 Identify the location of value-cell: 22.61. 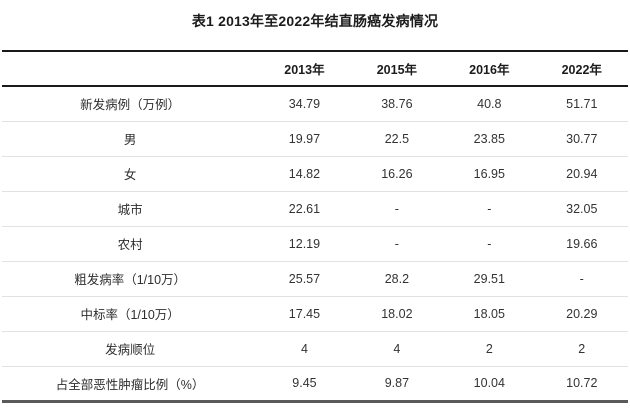
(304, 208).